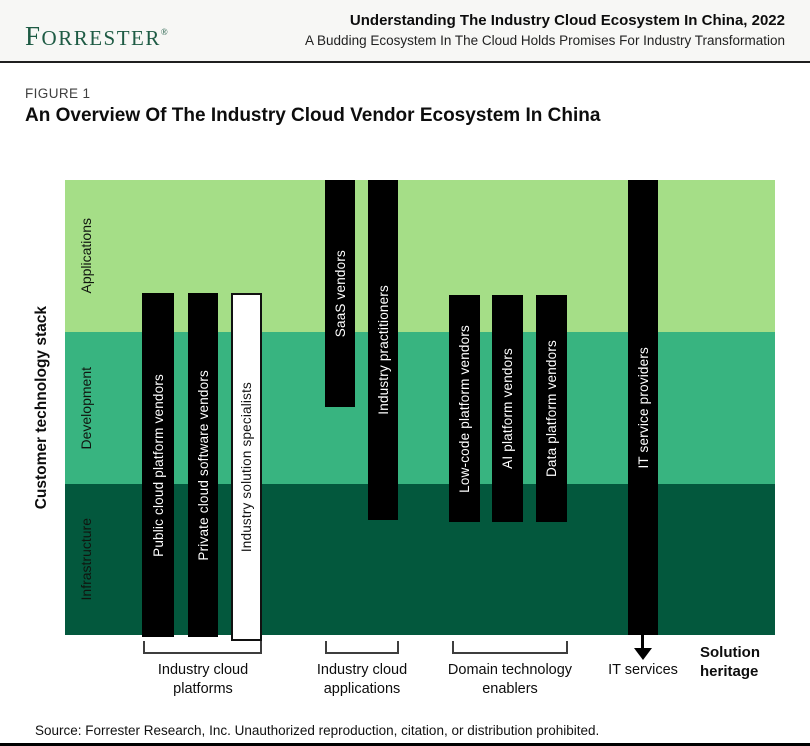  I want to click on group-label-line: enablers, so click(510, 689).